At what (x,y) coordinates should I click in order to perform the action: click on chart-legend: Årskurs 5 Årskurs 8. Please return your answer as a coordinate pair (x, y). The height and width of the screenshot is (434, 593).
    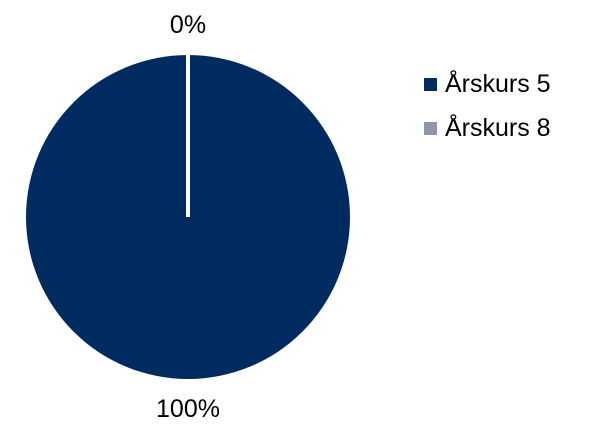
    Looking at the image, I should click on (487, 106).